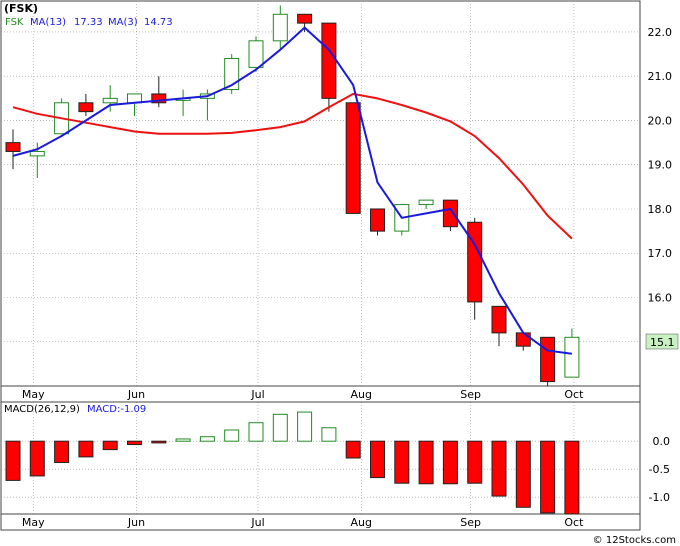  What do you see at coordinates (634, 540) in the screenshot?
I see `watermark: © 12Stocks.com` at bounding box center [634, 540].